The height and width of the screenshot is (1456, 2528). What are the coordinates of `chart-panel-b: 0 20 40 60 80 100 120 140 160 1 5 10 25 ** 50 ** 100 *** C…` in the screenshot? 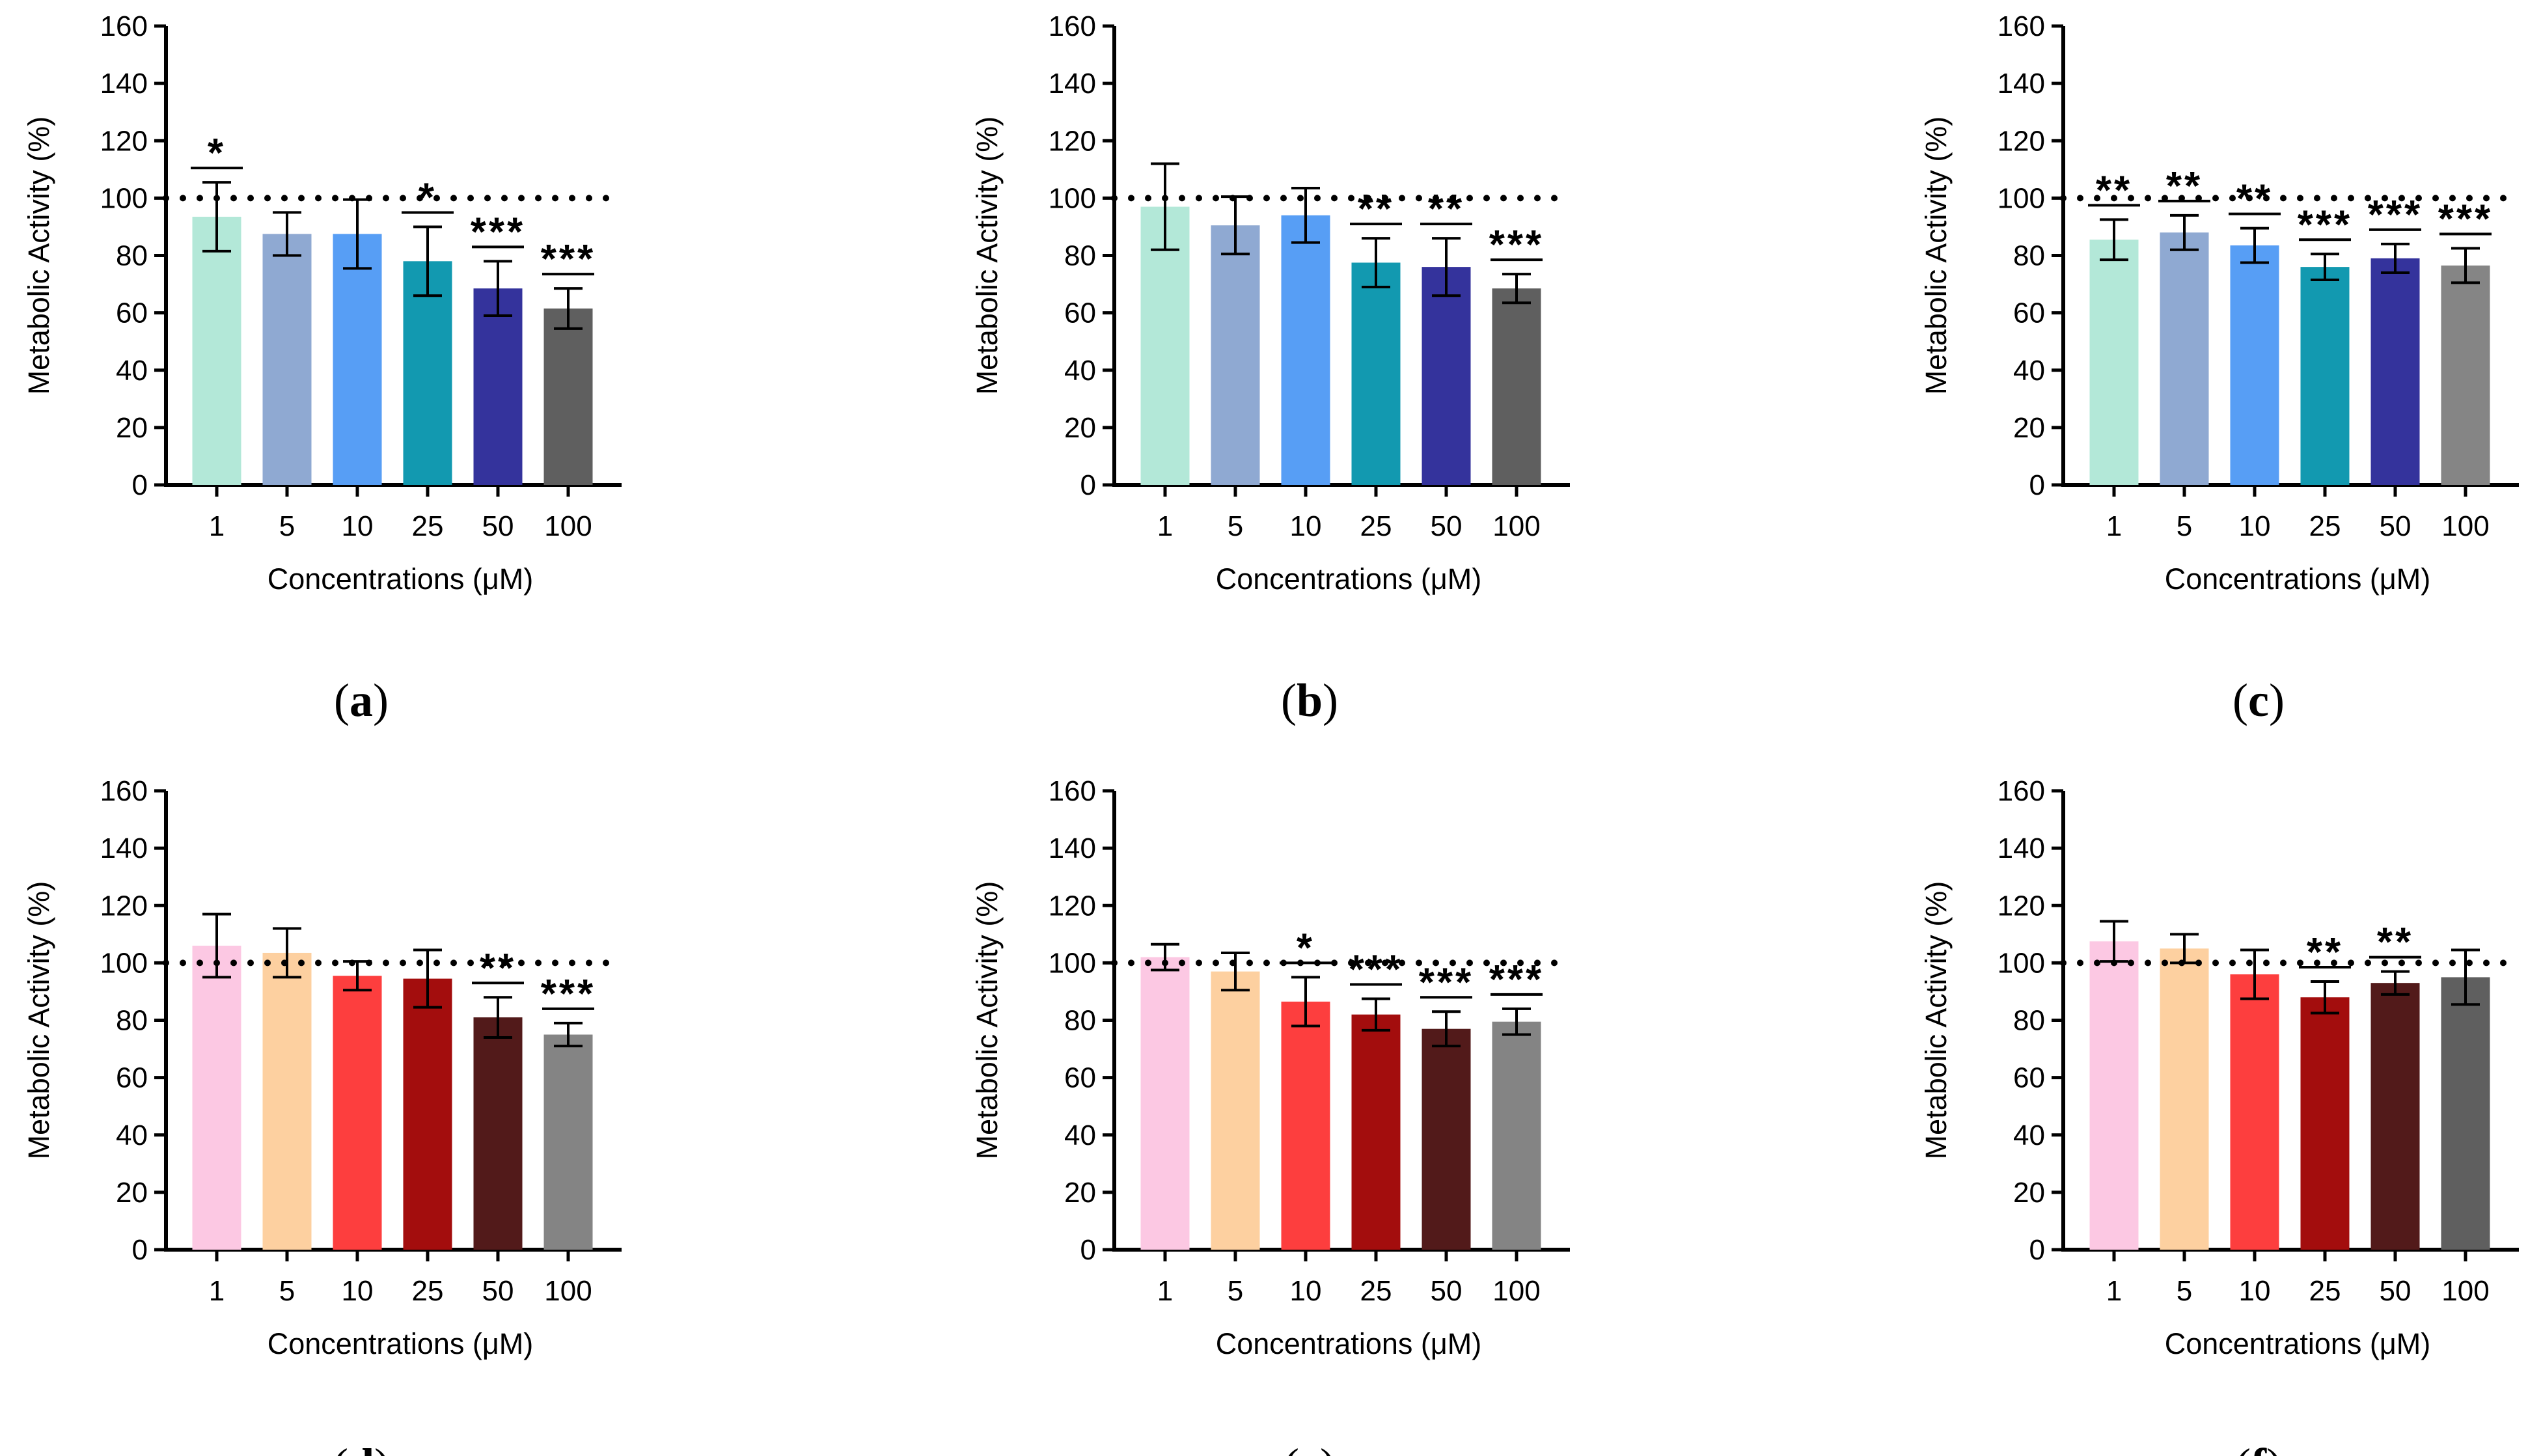 It's located at (1271, 368).